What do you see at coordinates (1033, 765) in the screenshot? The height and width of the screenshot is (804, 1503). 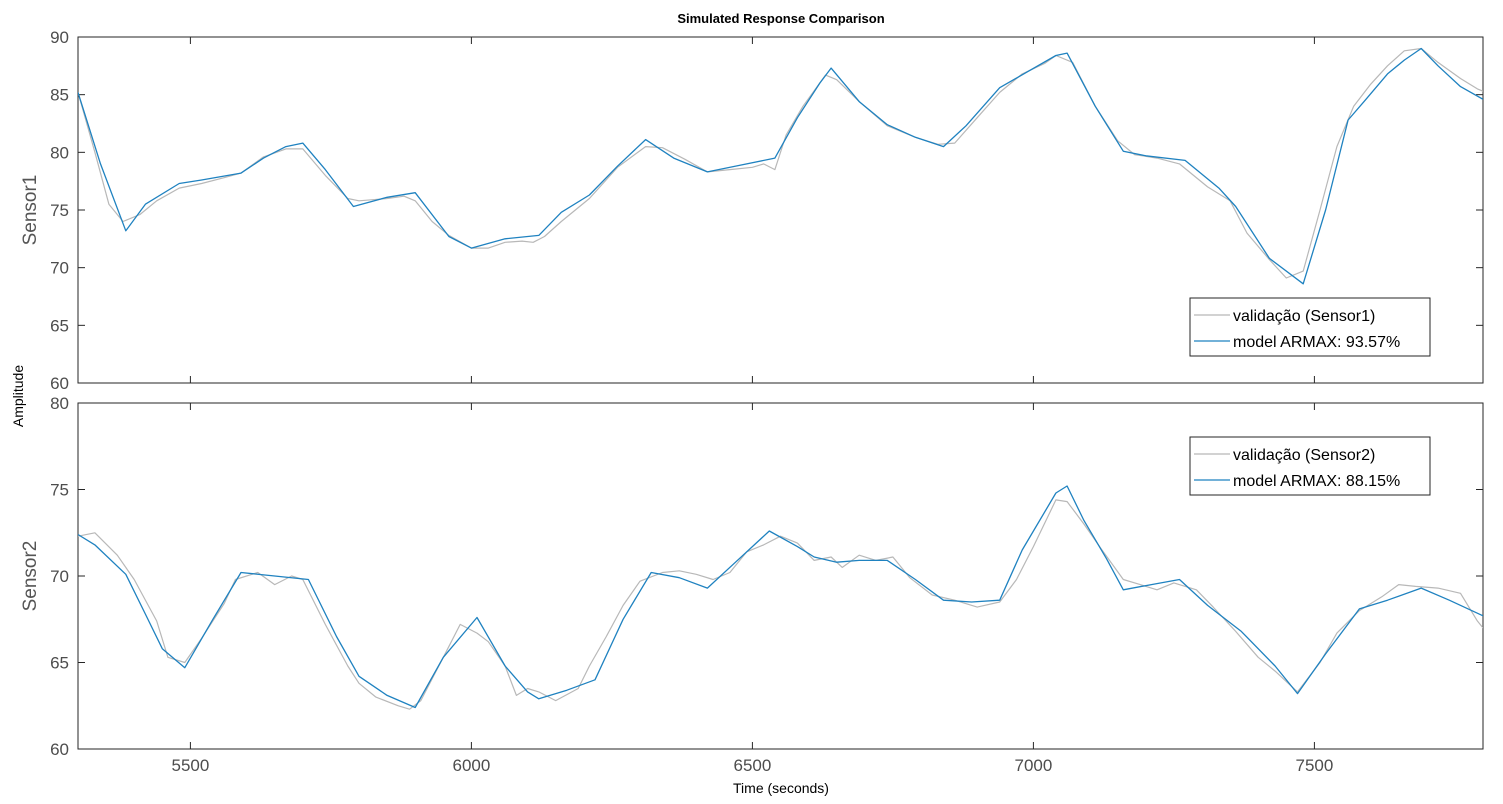 I see `x-tick-label: 7000` at bounding box center [1033, 765].